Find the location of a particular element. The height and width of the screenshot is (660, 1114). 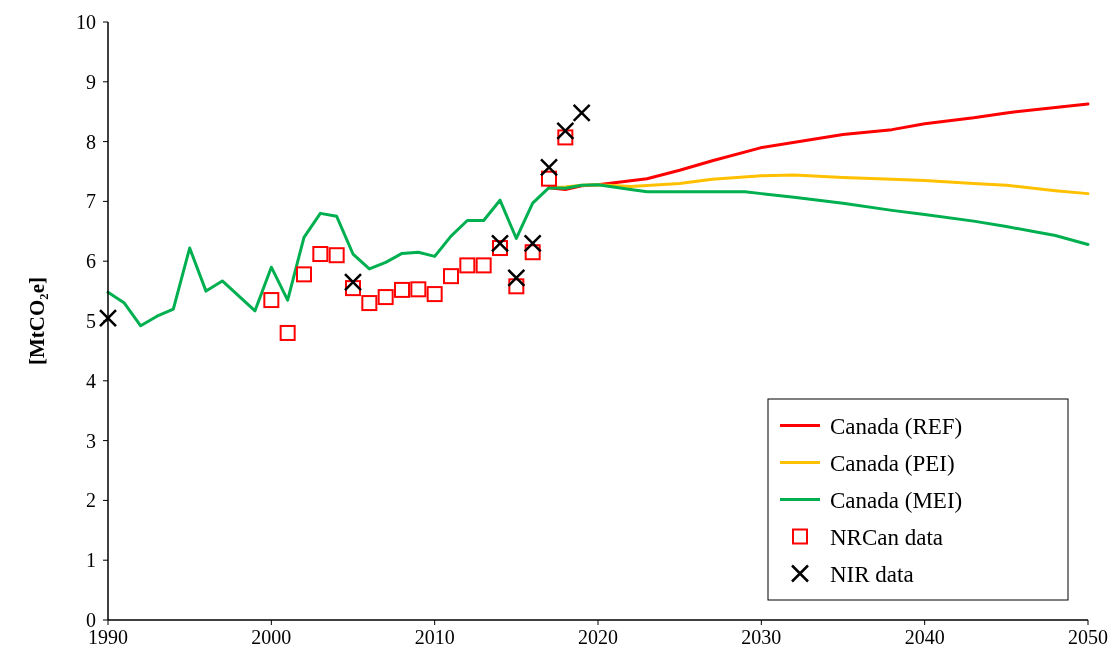

y-tick-label: 9 is located at coordinates (91, 81).